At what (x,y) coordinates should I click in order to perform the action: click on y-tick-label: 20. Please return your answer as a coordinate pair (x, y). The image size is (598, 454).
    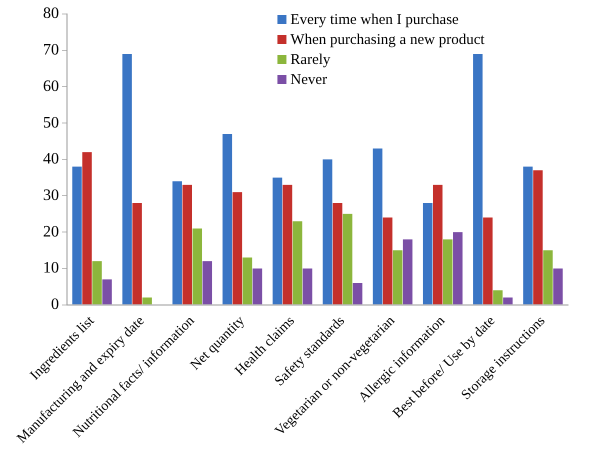
    Looking at the image, I should click on (51, 231).